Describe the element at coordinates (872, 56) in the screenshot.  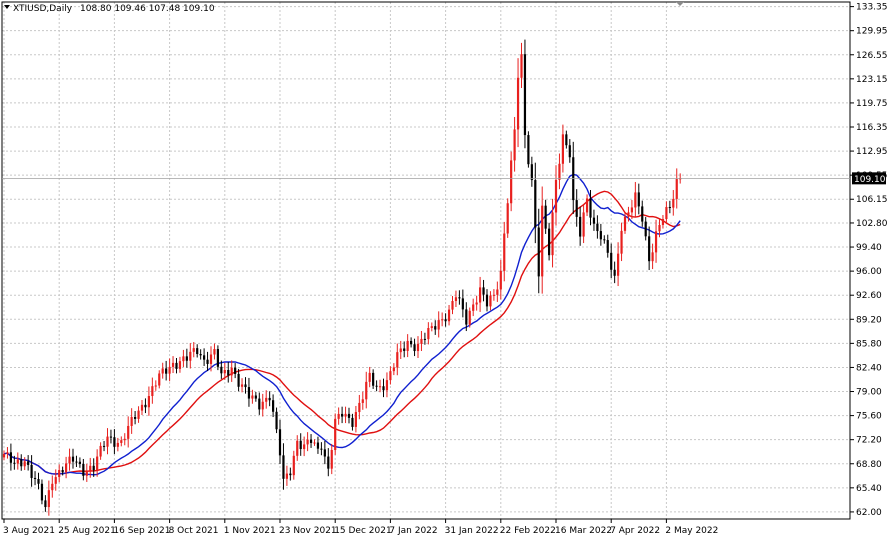
I see `y-tick-label: 126.55` at that location.